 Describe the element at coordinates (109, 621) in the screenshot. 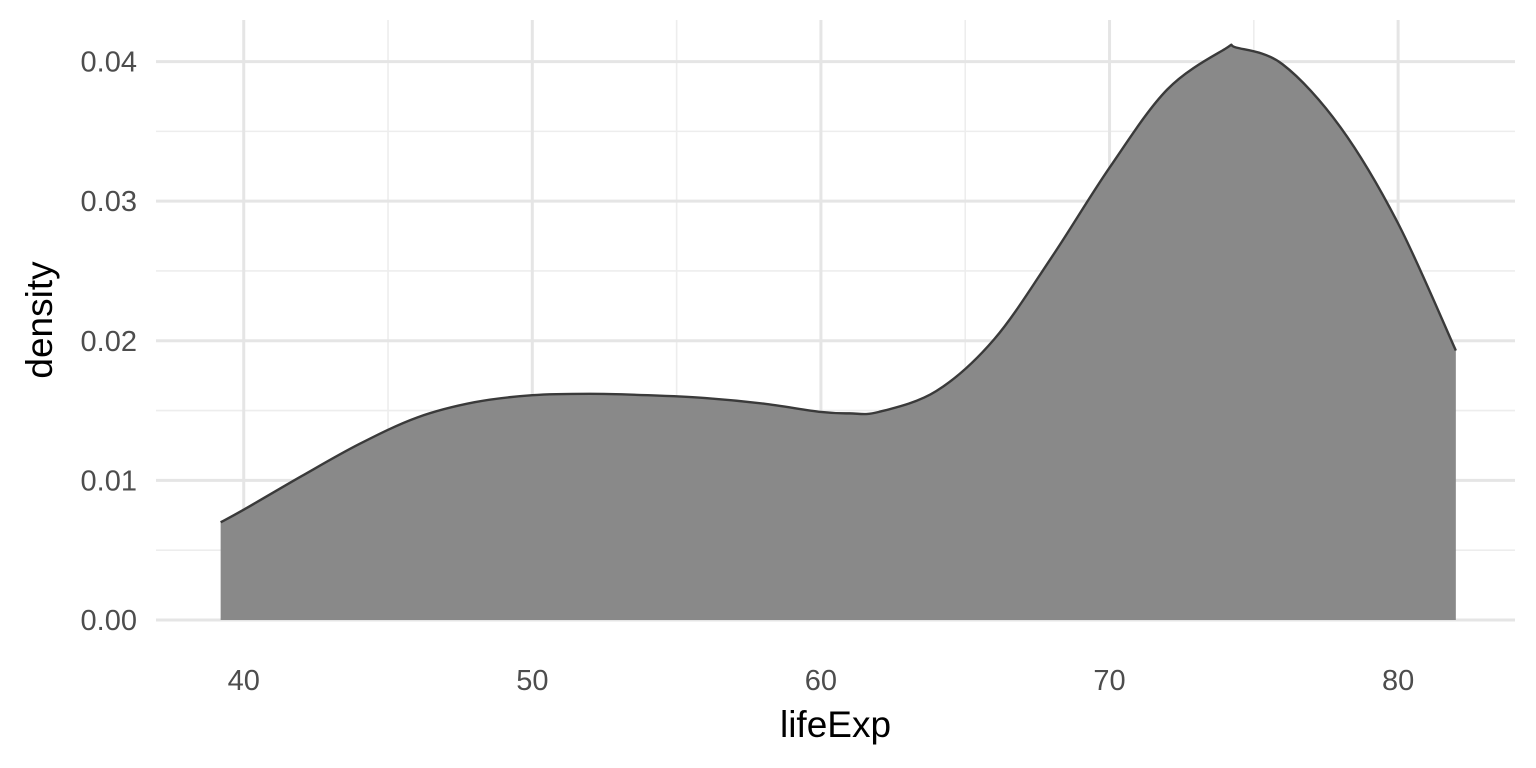

I see `y-tick-label: 0.00` at that location.